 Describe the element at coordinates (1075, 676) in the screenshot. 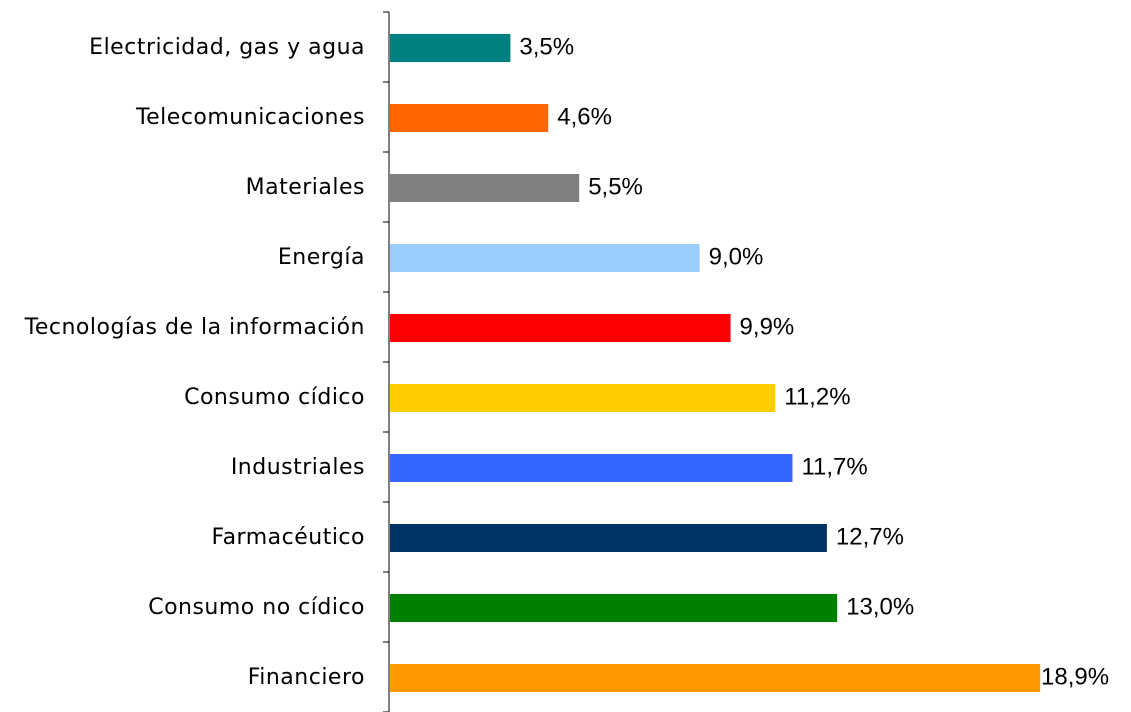

I see `value-label: 18,9%` at that location.